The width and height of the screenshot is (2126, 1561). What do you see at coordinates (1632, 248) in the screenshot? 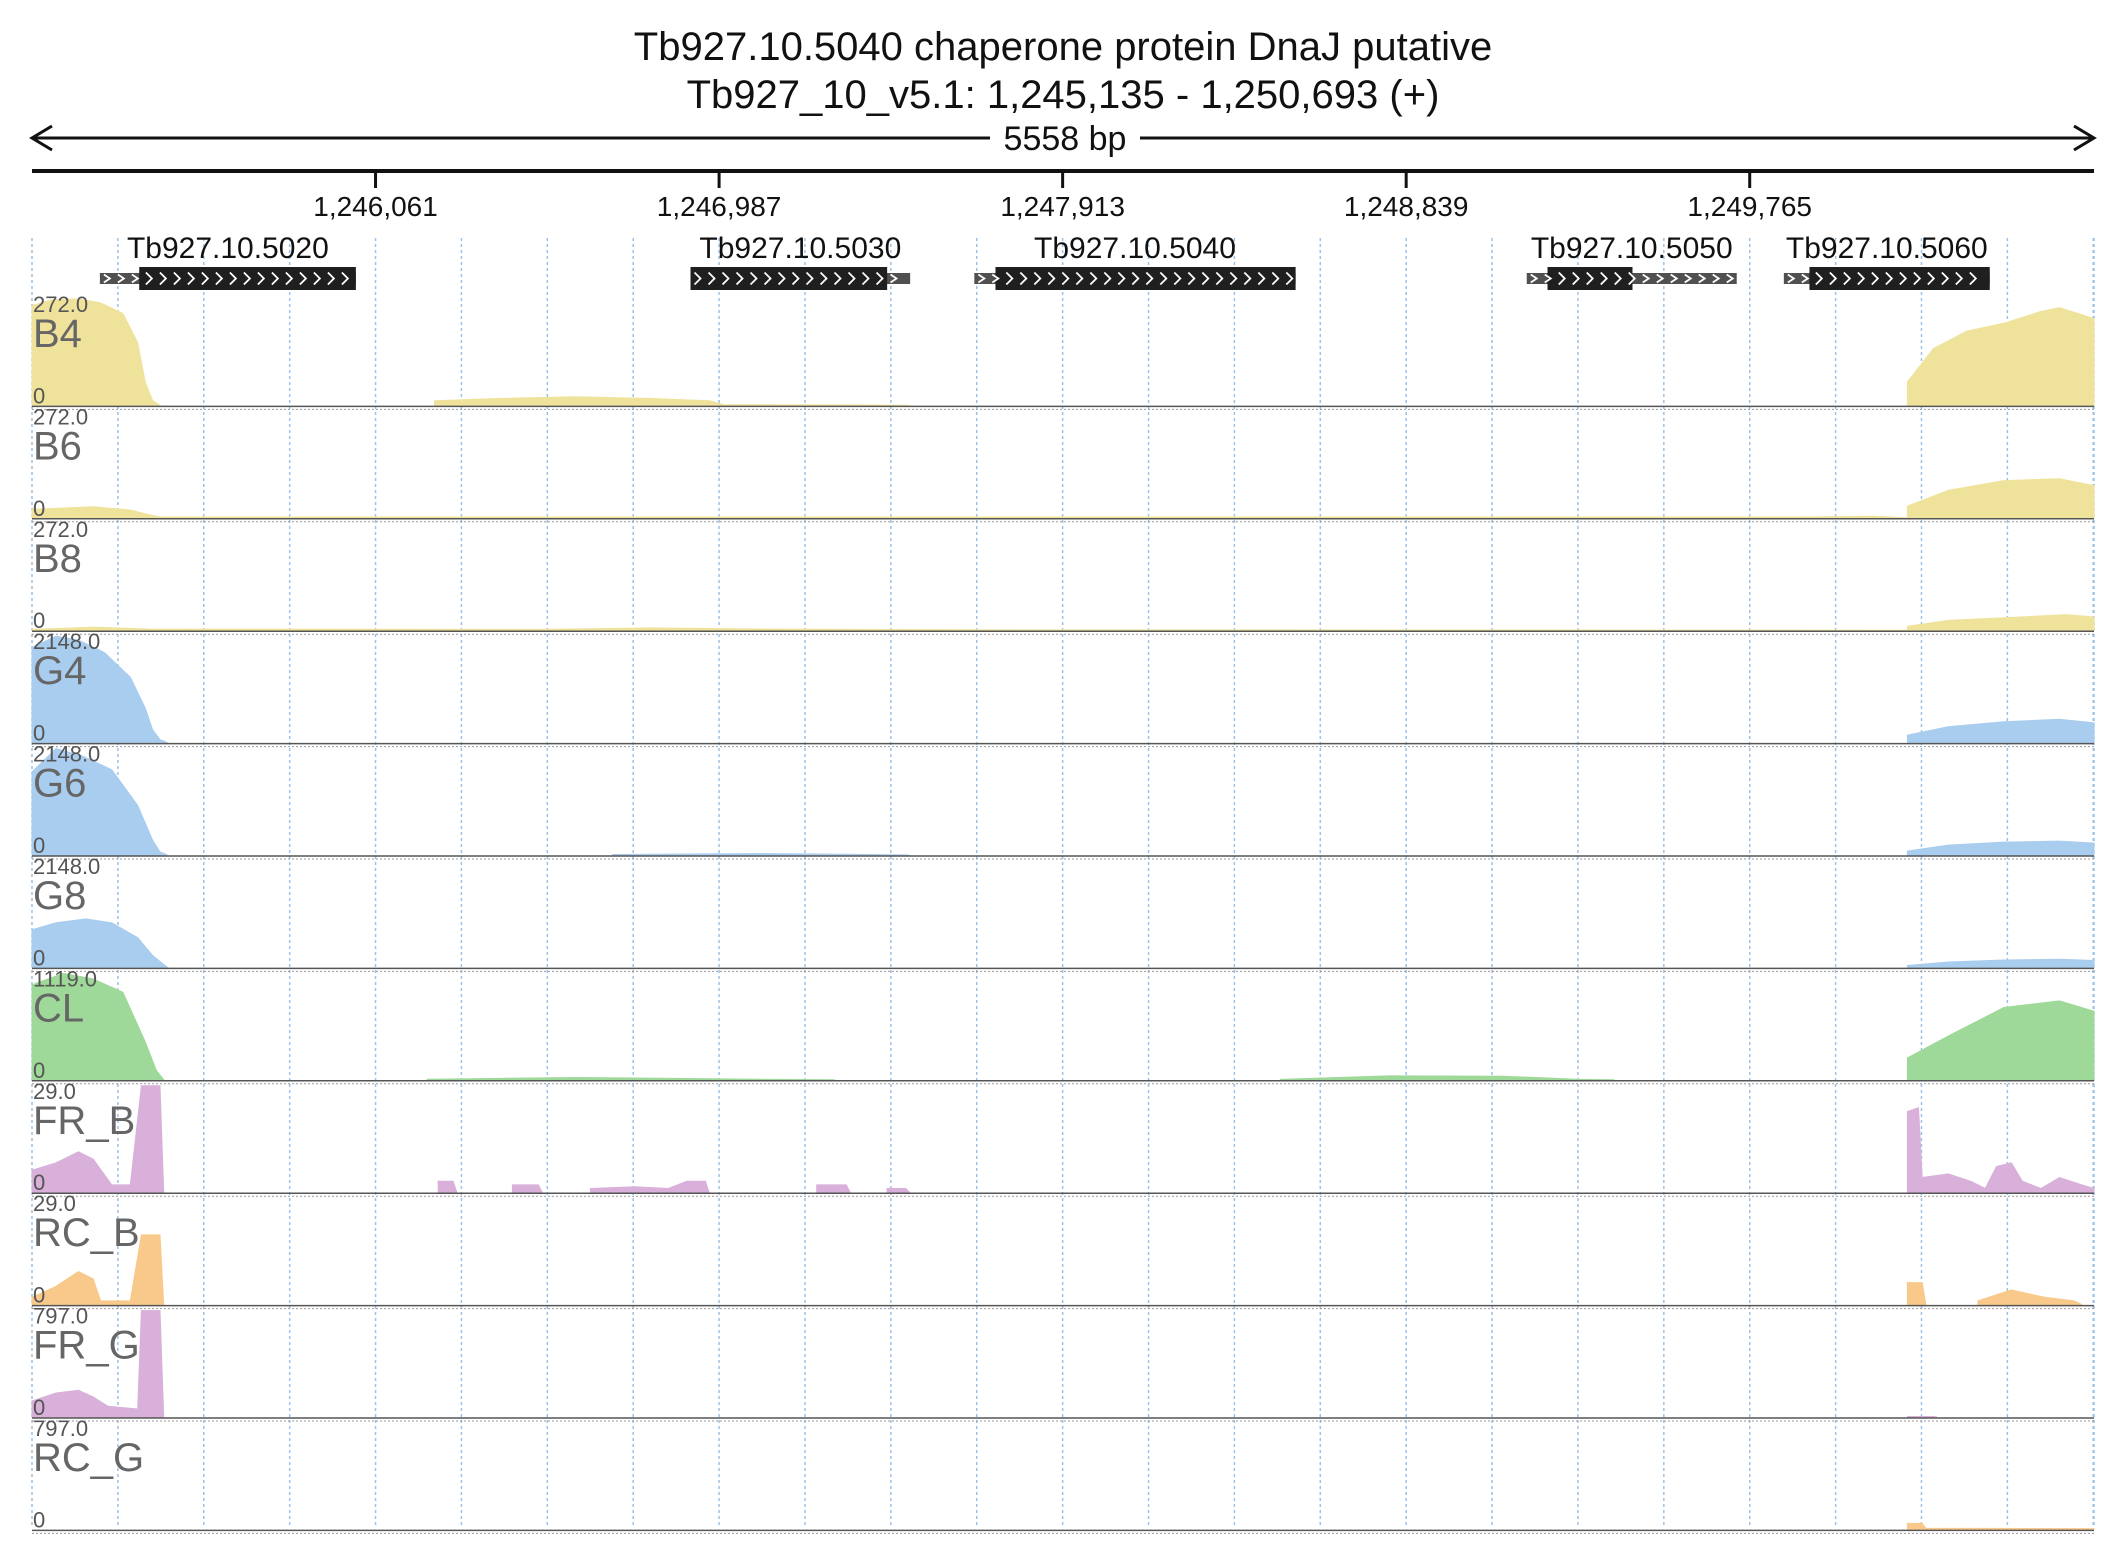
I see `gene-label-3: Tb927.10.5050` at bounding box center [1632, 248].